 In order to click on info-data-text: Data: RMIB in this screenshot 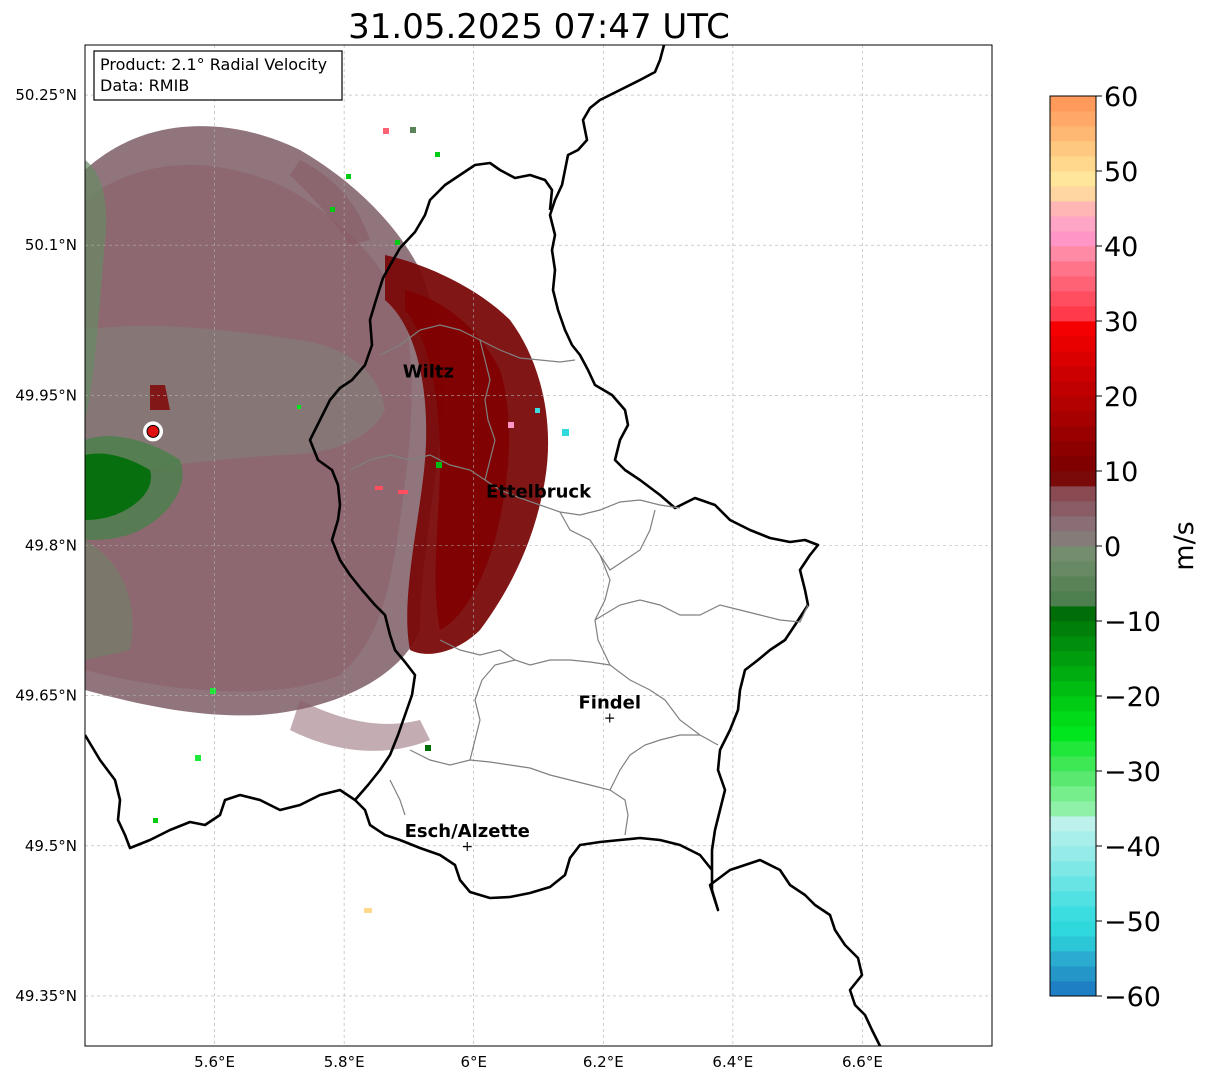, I will do `click(144, 85)`.